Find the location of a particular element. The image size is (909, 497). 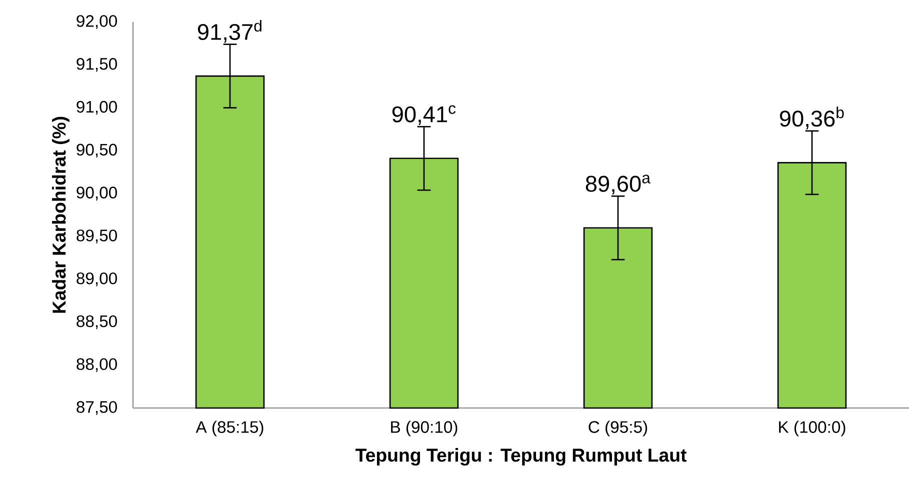

y-tick-label: 87,50 is located at coordinates (96, 408).